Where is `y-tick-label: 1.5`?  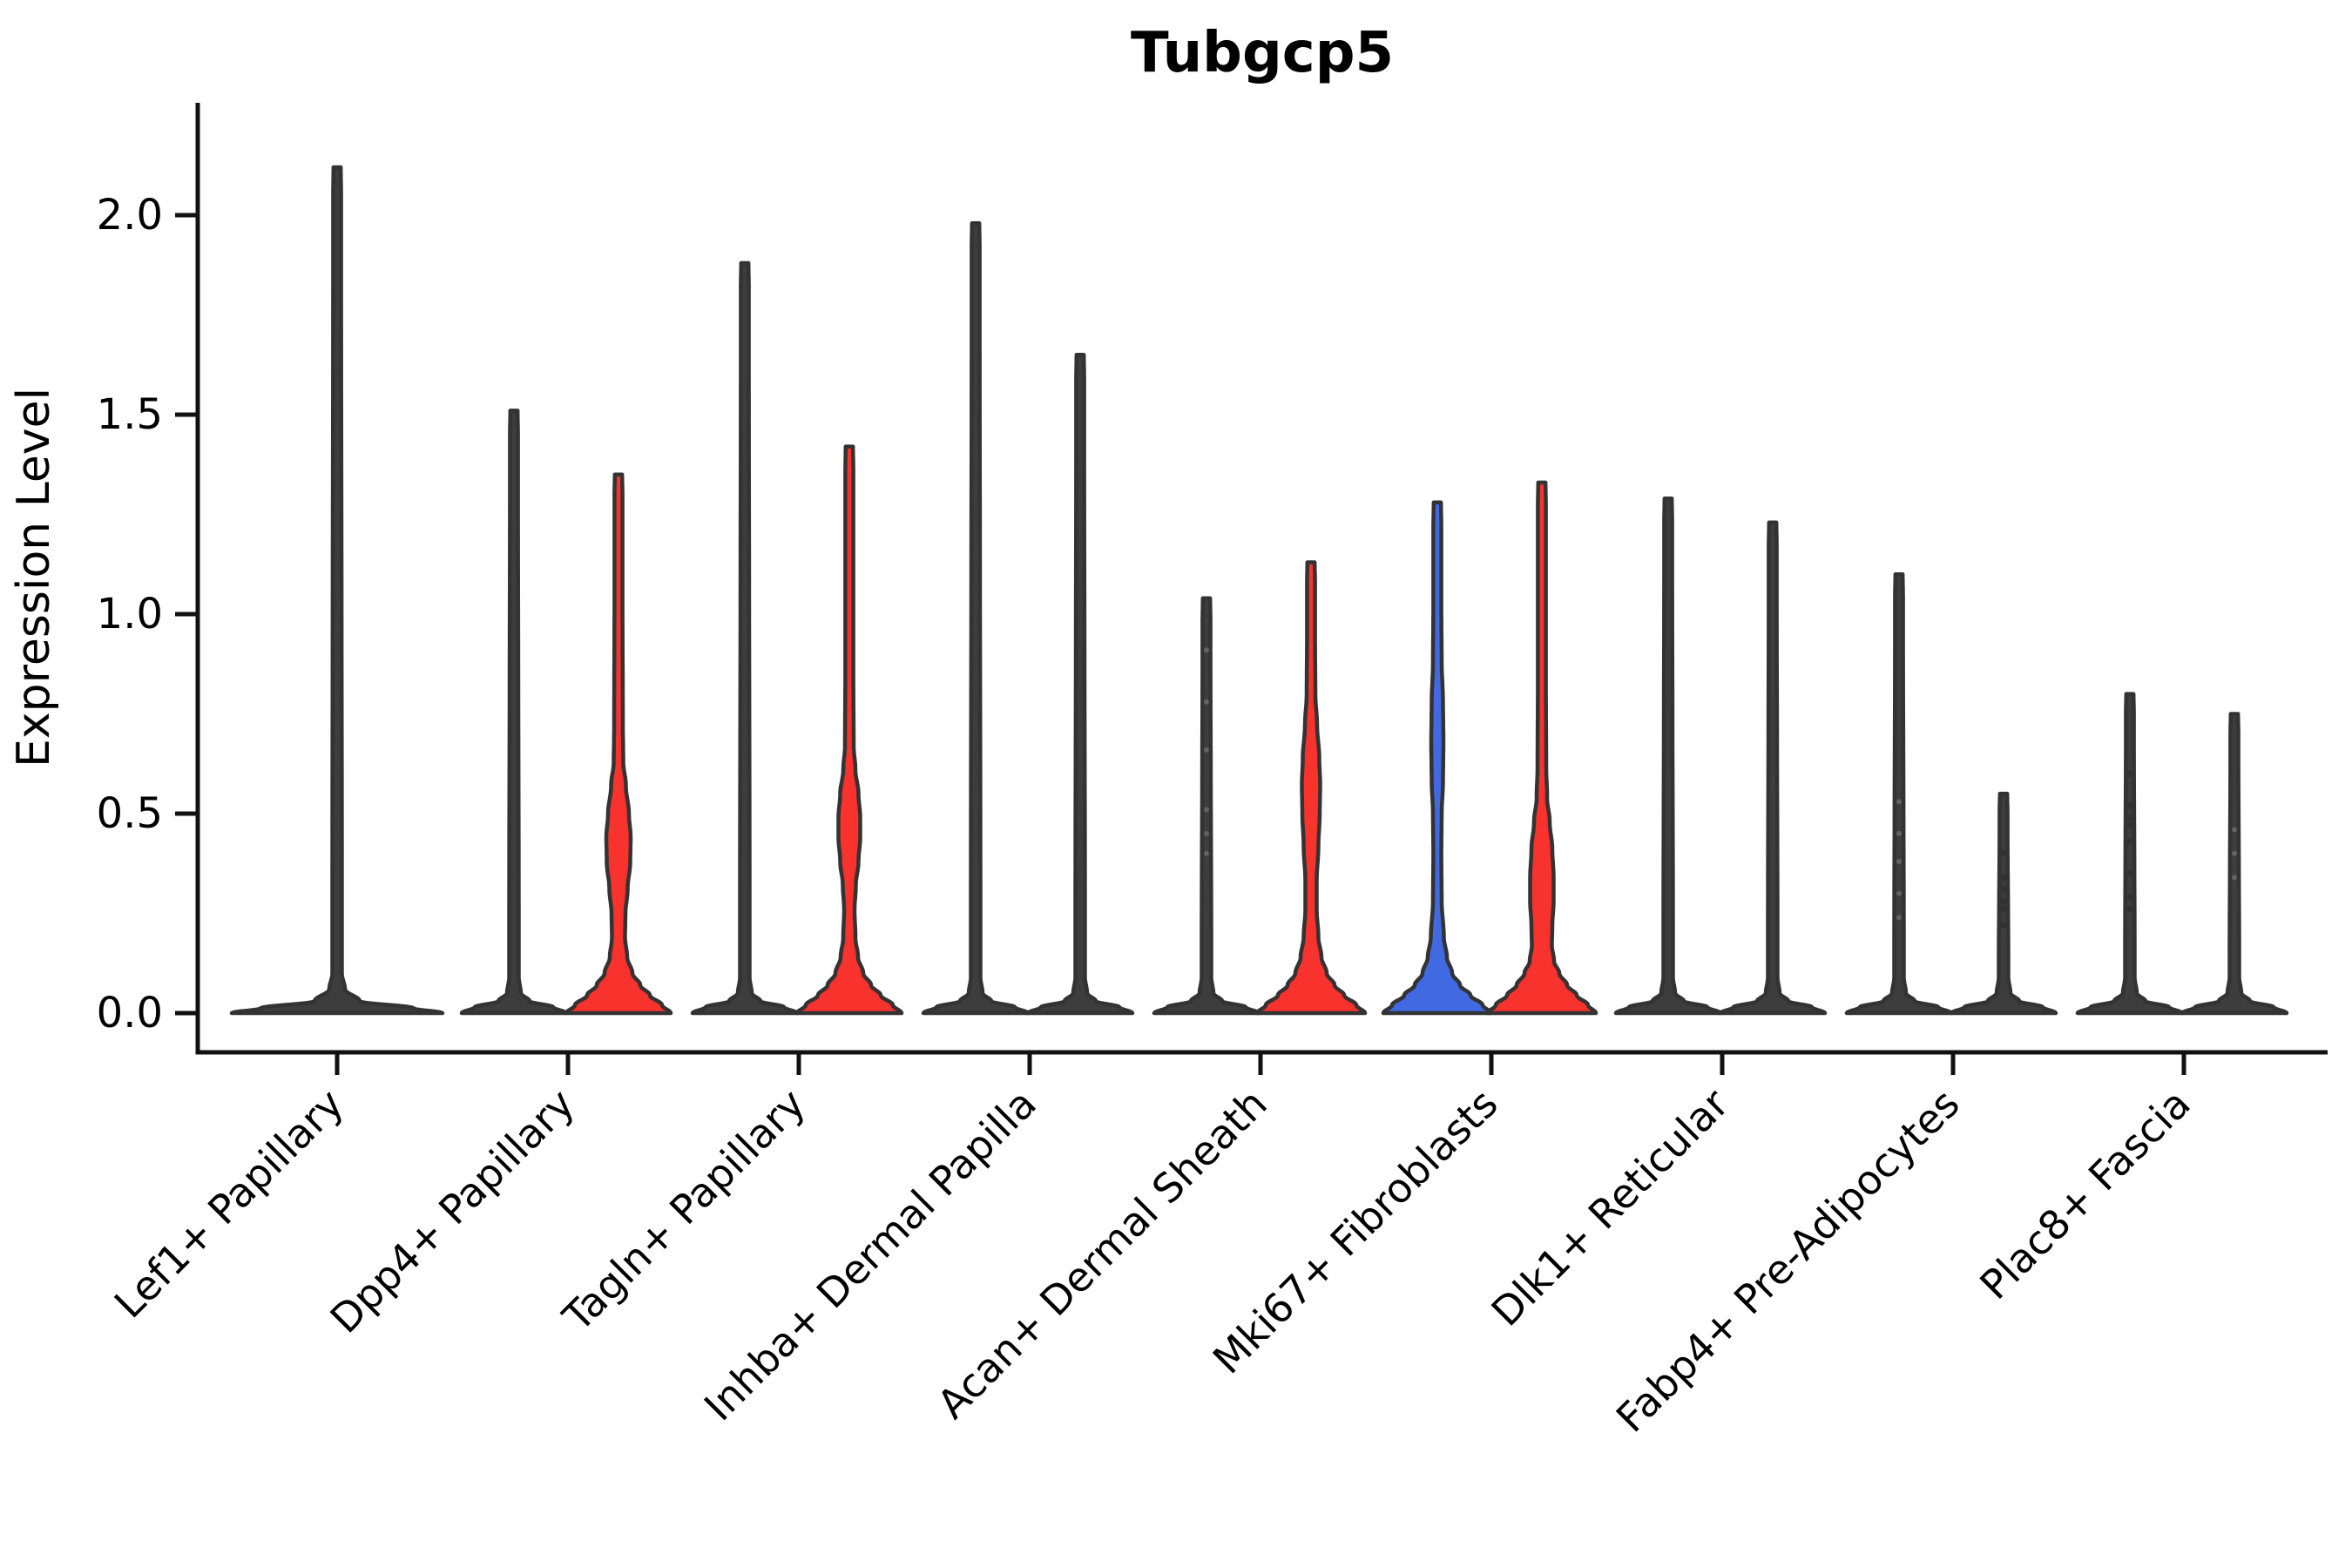 y-tick-label: 1.5 is located at coordinates (130, 415).